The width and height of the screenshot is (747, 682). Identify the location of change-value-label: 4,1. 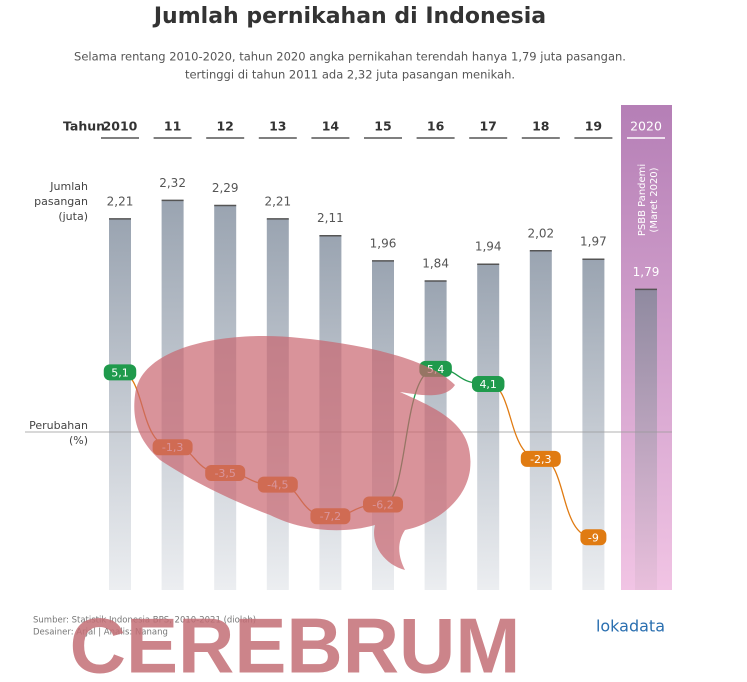
(488, 384).